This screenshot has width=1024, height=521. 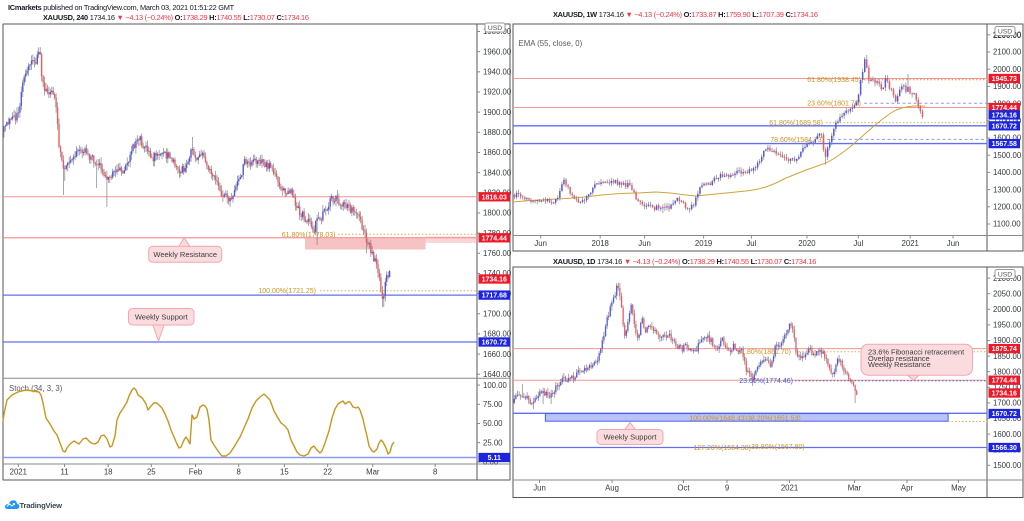 What do you see at coordinates (899, 364) in the screenshot?
I see `svg-text: Weekly Resistance` at bounding box center [899, 364].